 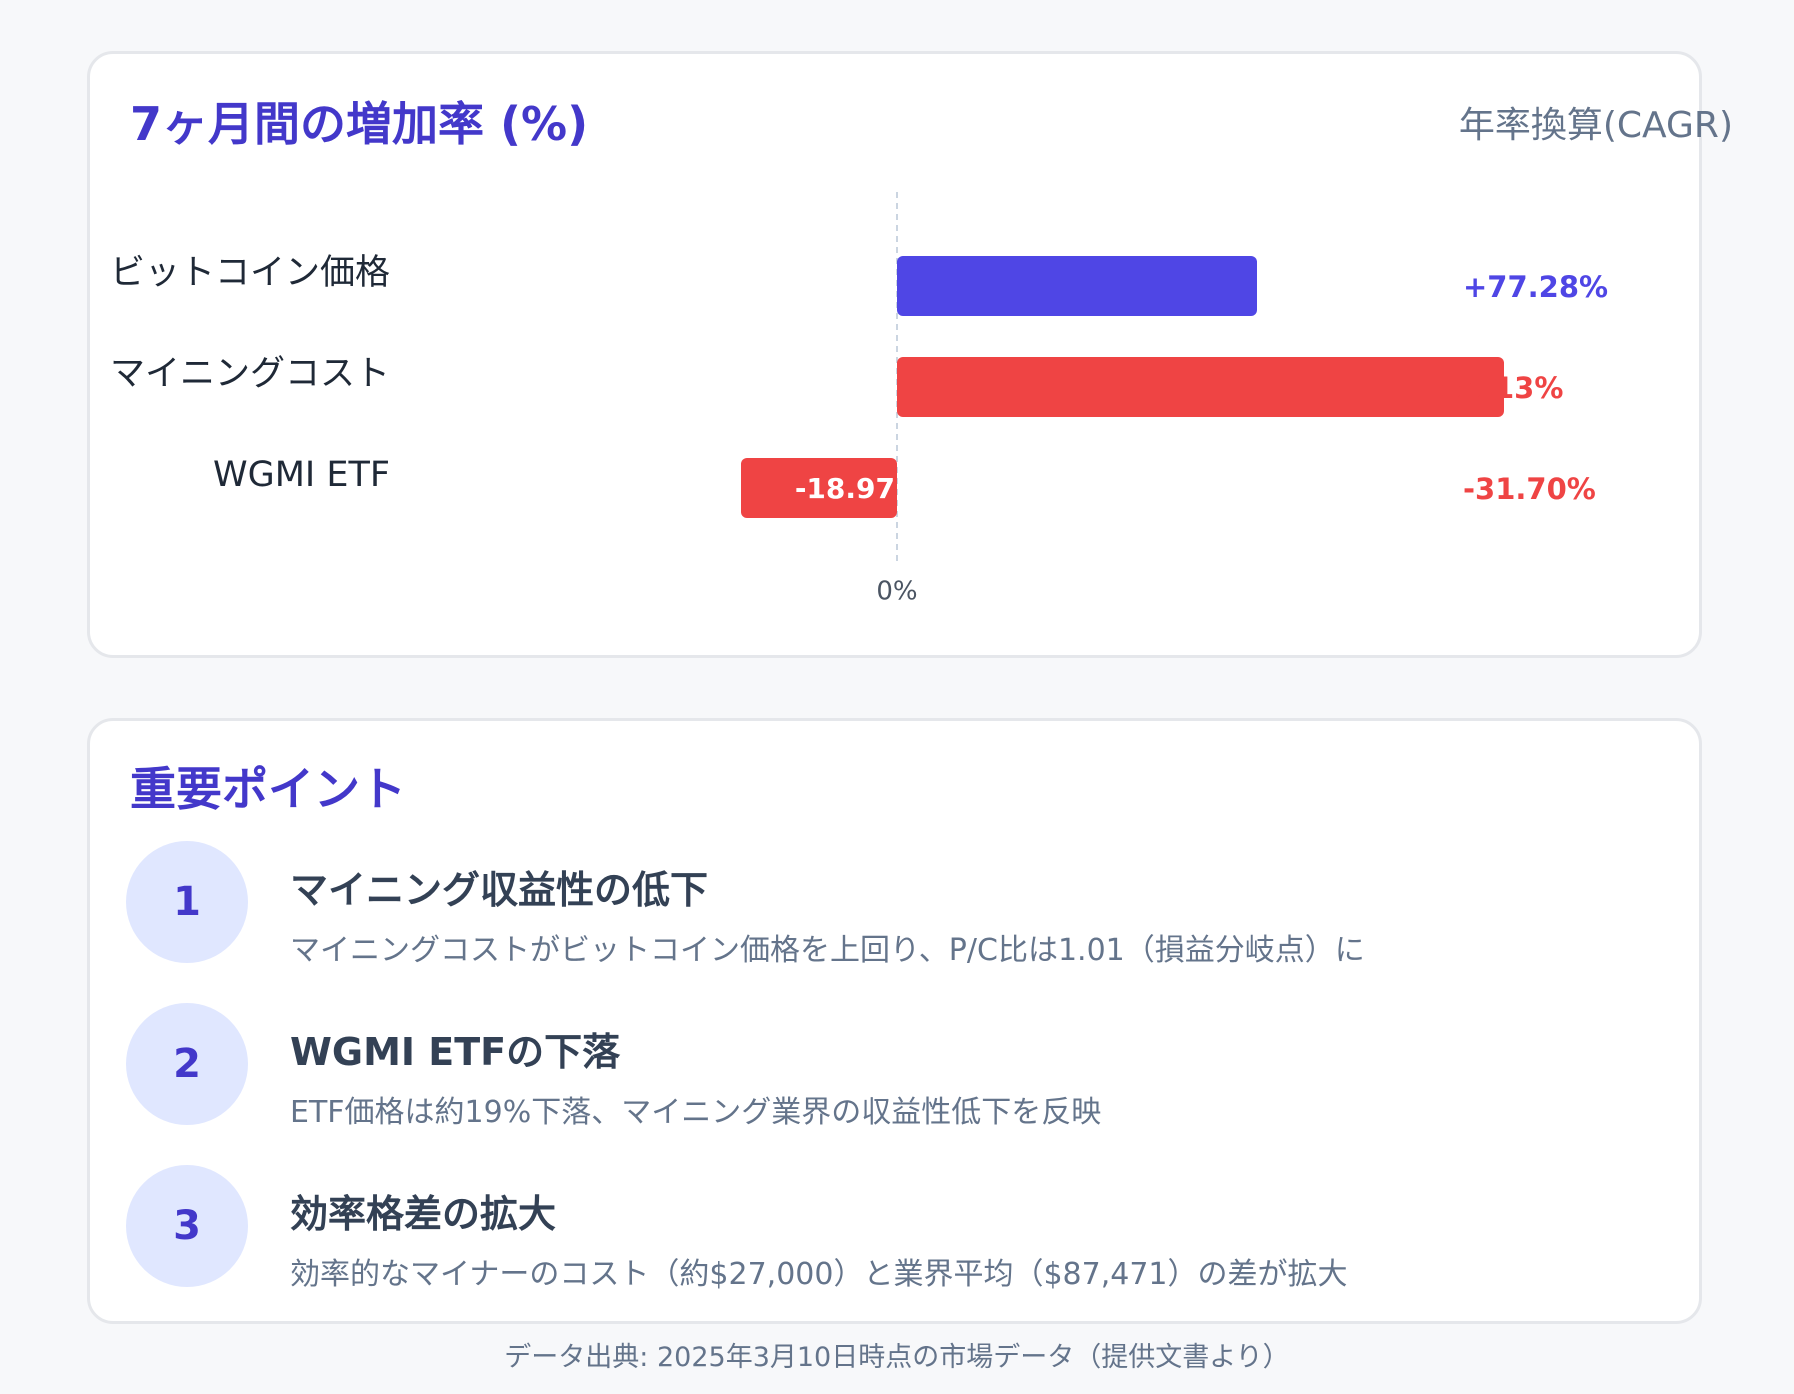 What do you see at coordinates (696, 1112) in the screenshot?
I see `point-description: ETF価格は約19%下落、マイニング業界の収益性低下を反映` at bounding box center [696, 1112].